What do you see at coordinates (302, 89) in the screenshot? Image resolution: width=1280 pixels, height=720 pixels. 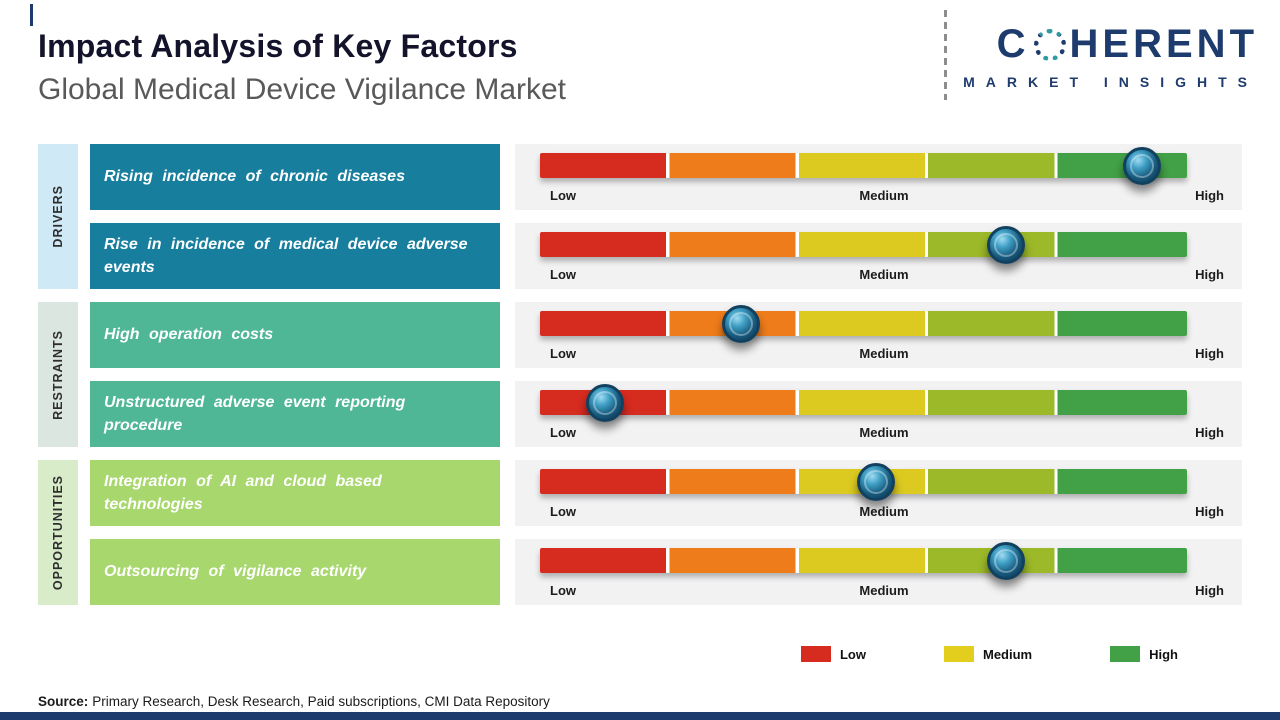 I see `page-subtitle: Global Medical Device Vigilance Market` at bounding box center [302, 89].